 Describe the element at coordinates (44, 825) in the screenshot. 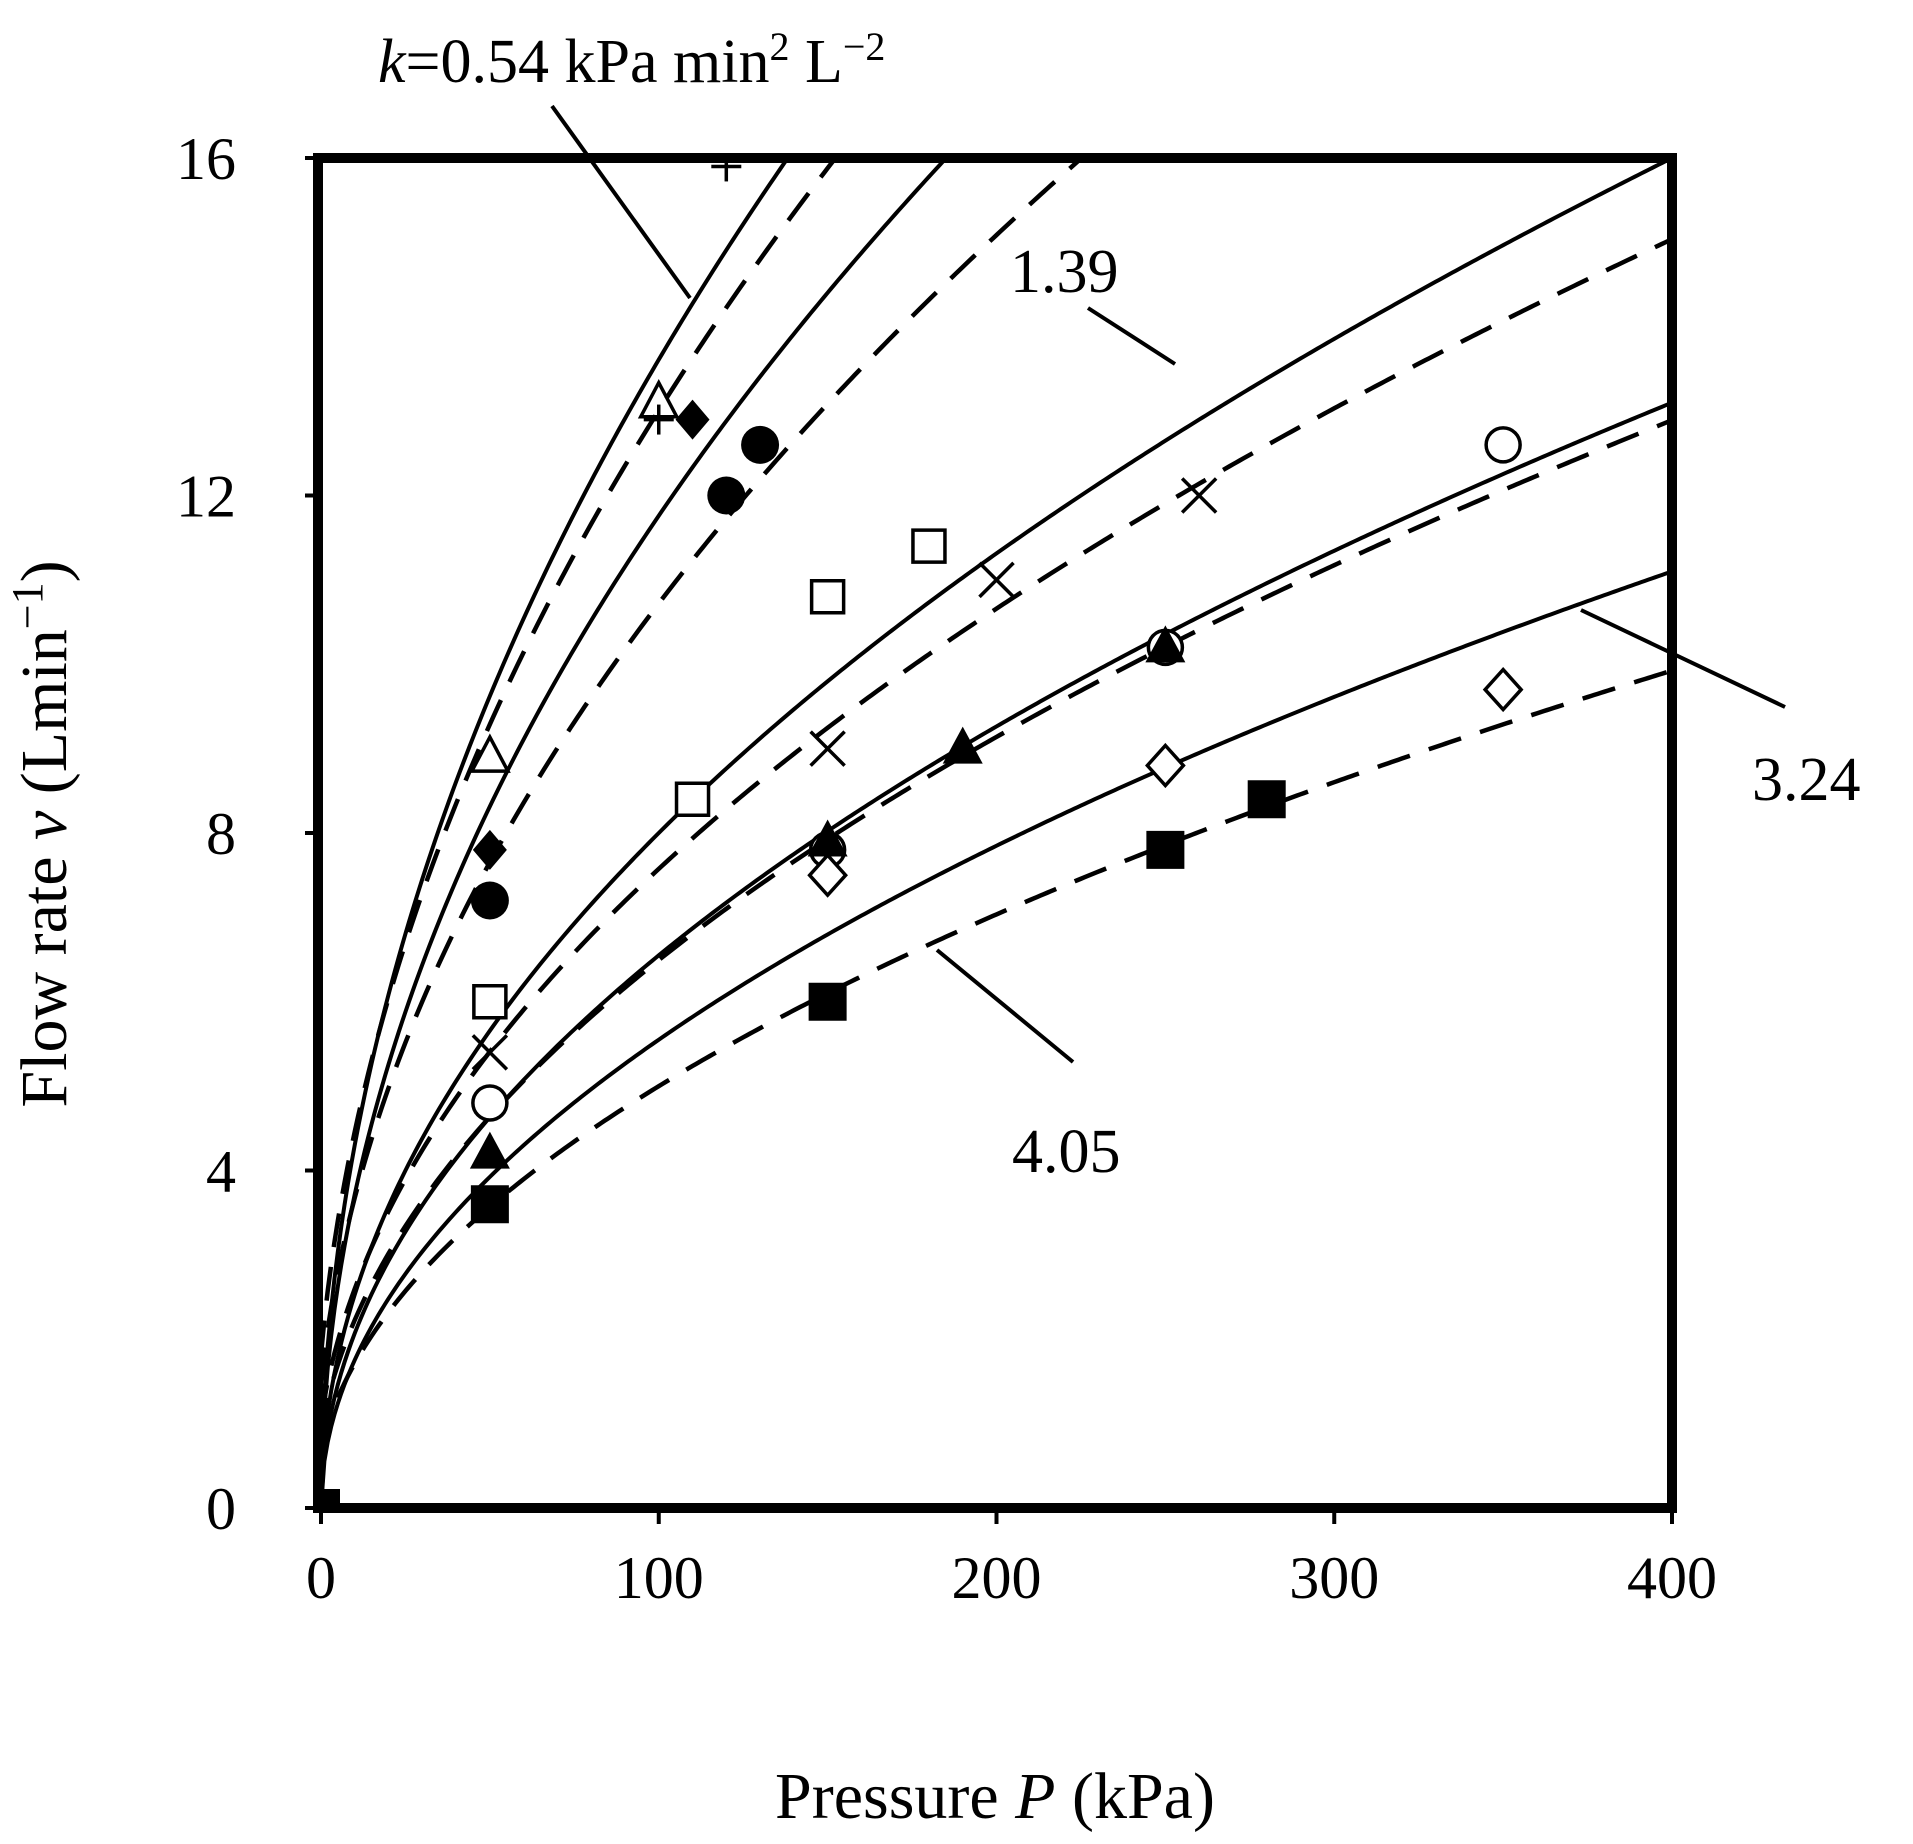

I see `y-axis-title-var: v` at that location.